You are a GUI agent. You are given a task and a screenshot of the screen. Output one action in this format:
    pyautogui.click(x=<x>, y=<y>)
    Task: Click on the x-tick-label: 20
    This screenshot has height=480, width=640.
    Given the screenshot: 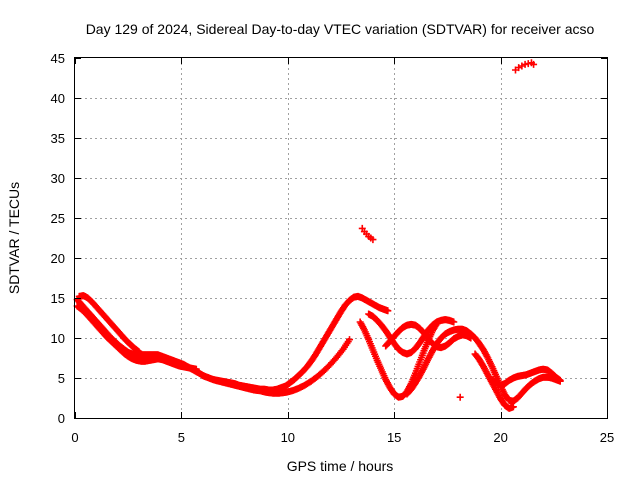 What is the action you would take?
    pyautogui.click(x=500, y=437)
    